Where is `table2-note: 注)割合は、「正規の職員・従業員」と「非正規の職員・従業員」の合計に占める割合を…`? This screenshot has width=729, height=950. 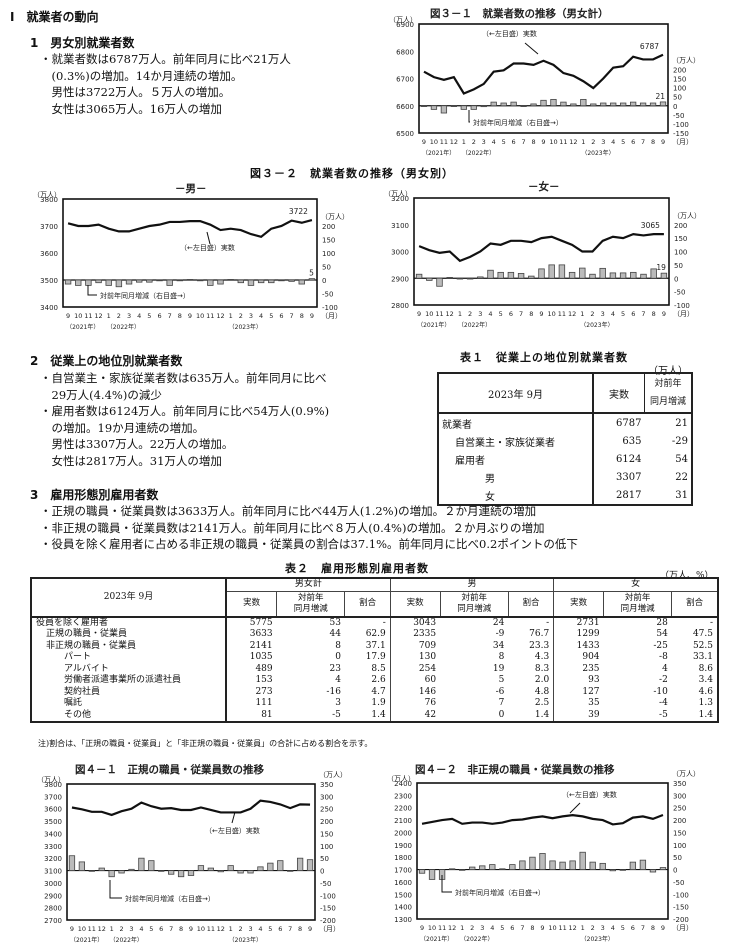 table2-note: 注)割合は、「正規の職員・従業員」と「非正規の職員・従業員」の合計に占める割合を… is located at coordinates (205, 743).